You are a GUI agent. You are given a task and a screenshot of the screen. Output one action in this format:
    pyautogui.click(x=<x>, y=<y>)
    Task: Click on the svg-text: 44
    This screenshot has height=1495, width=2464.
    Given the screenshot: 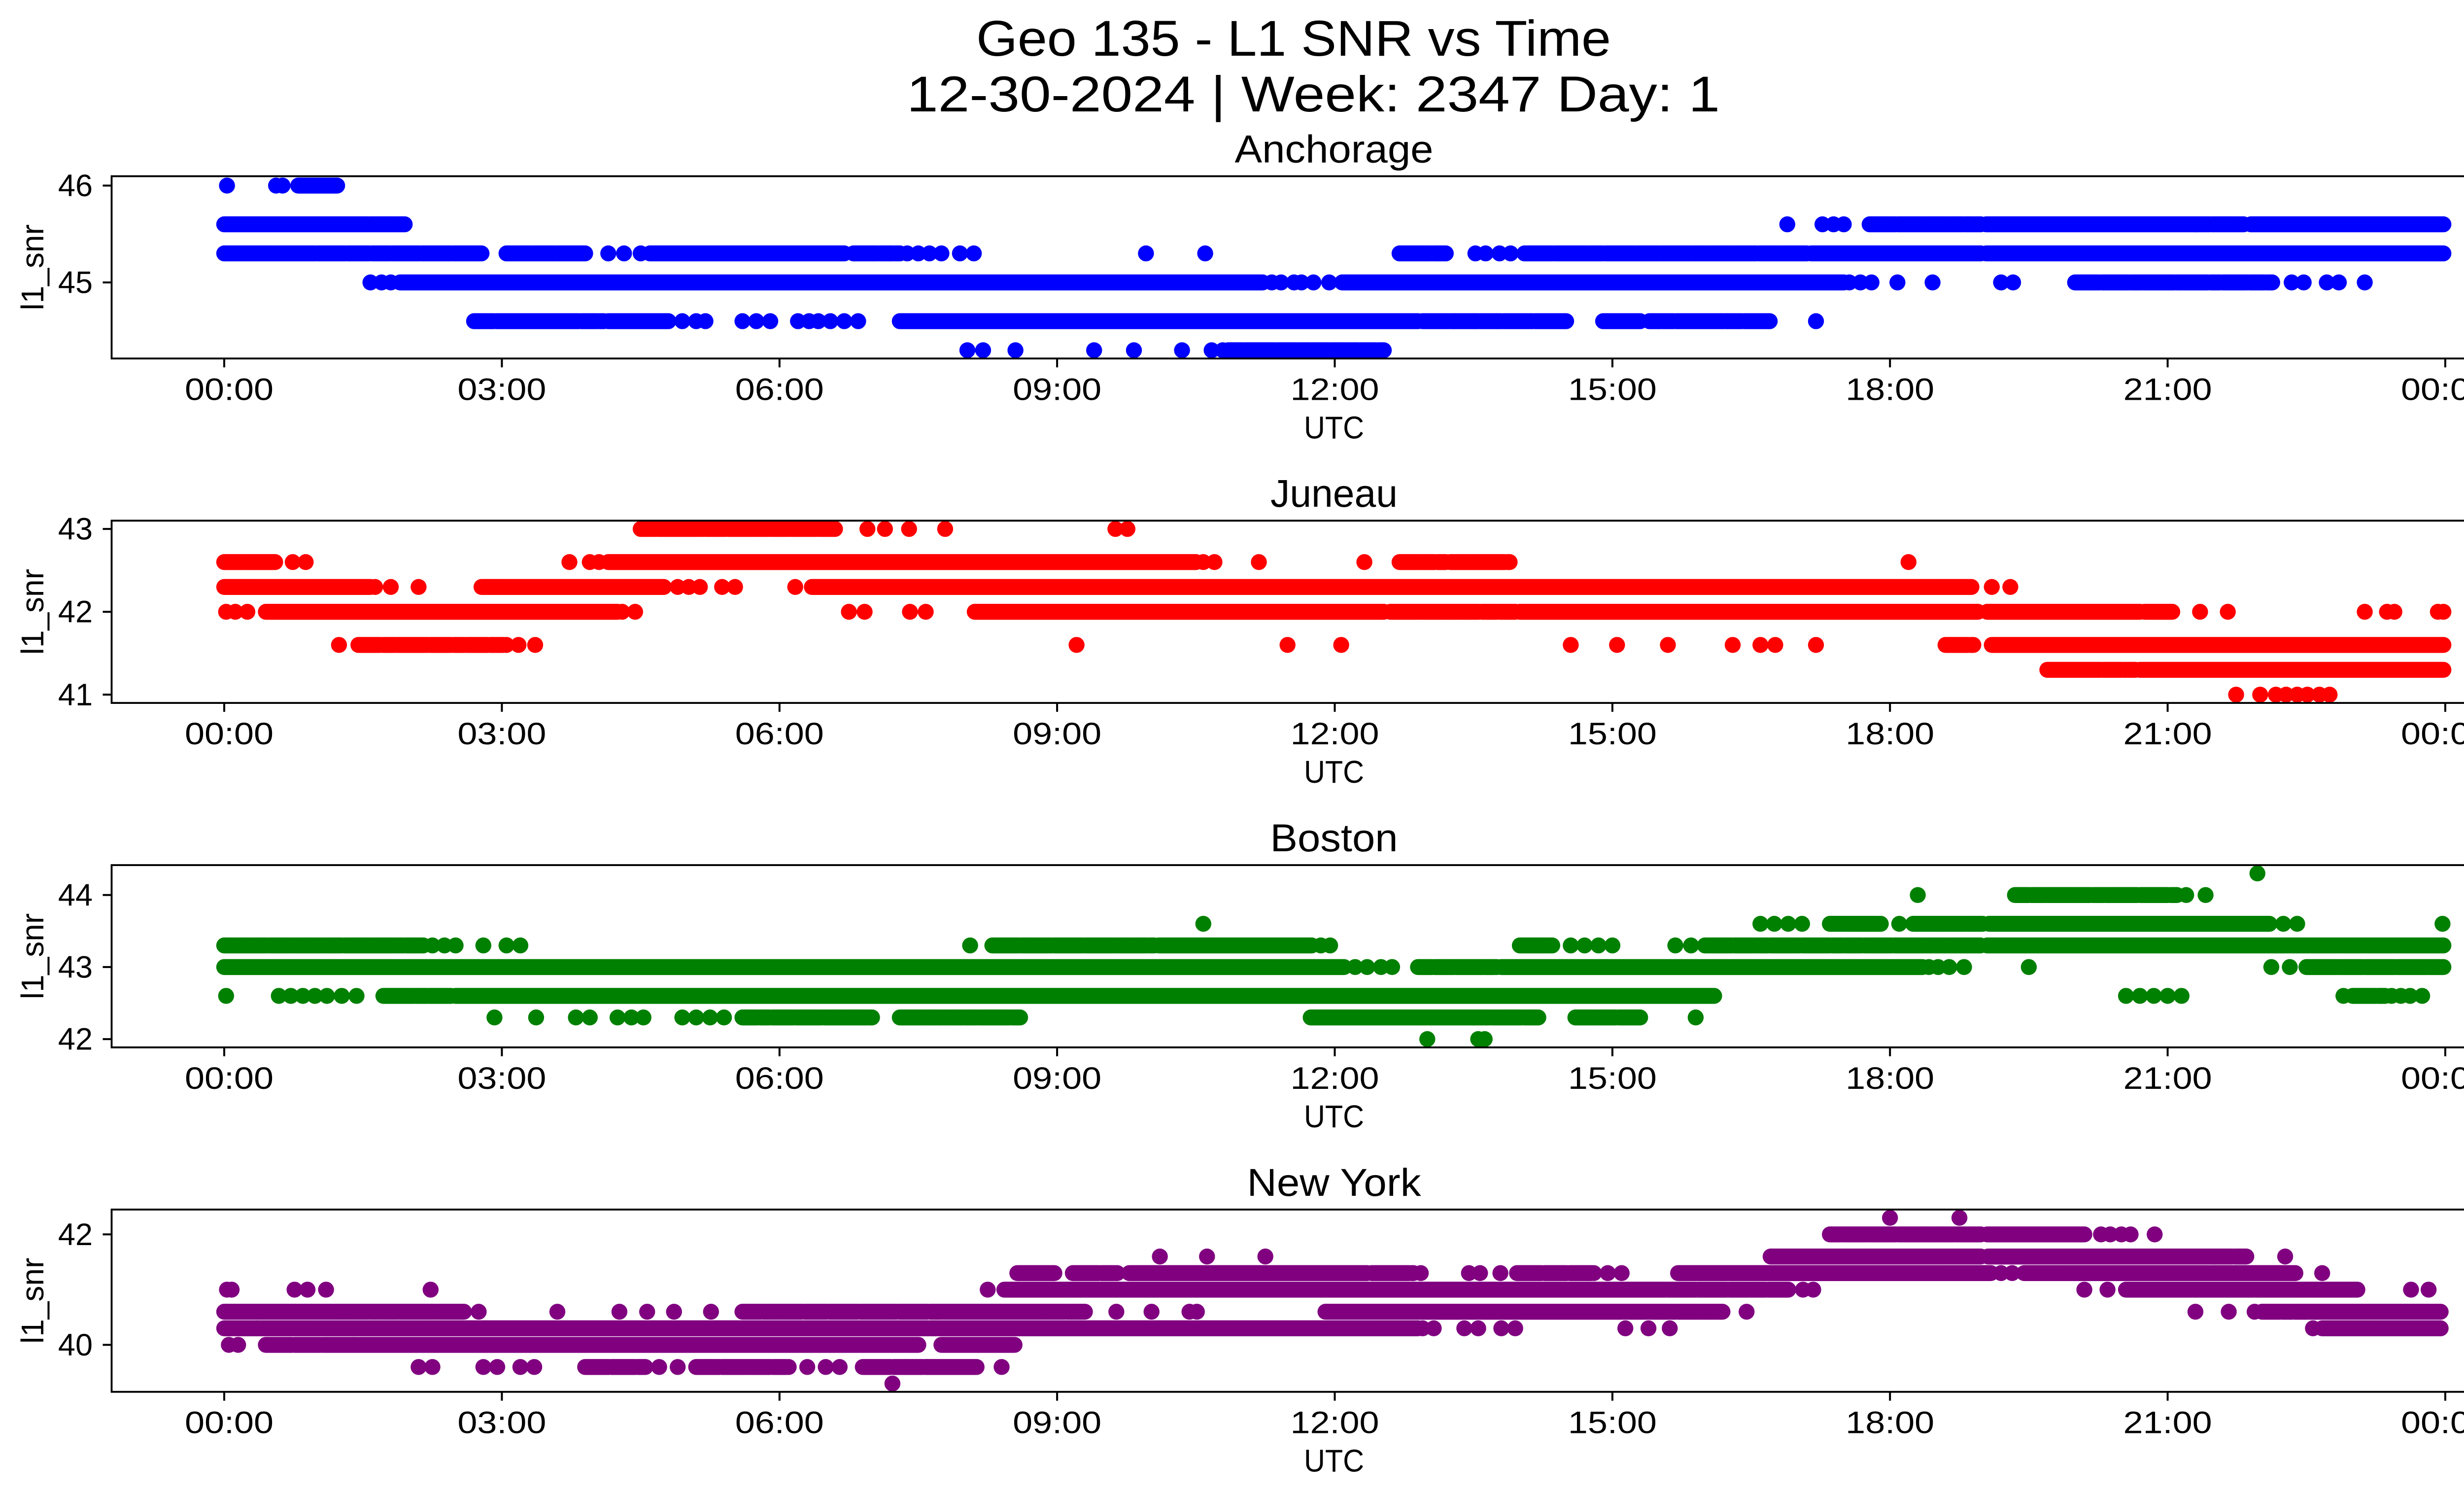 What is the action you would take?
    pyautogui.click(x=75, y=895)
    